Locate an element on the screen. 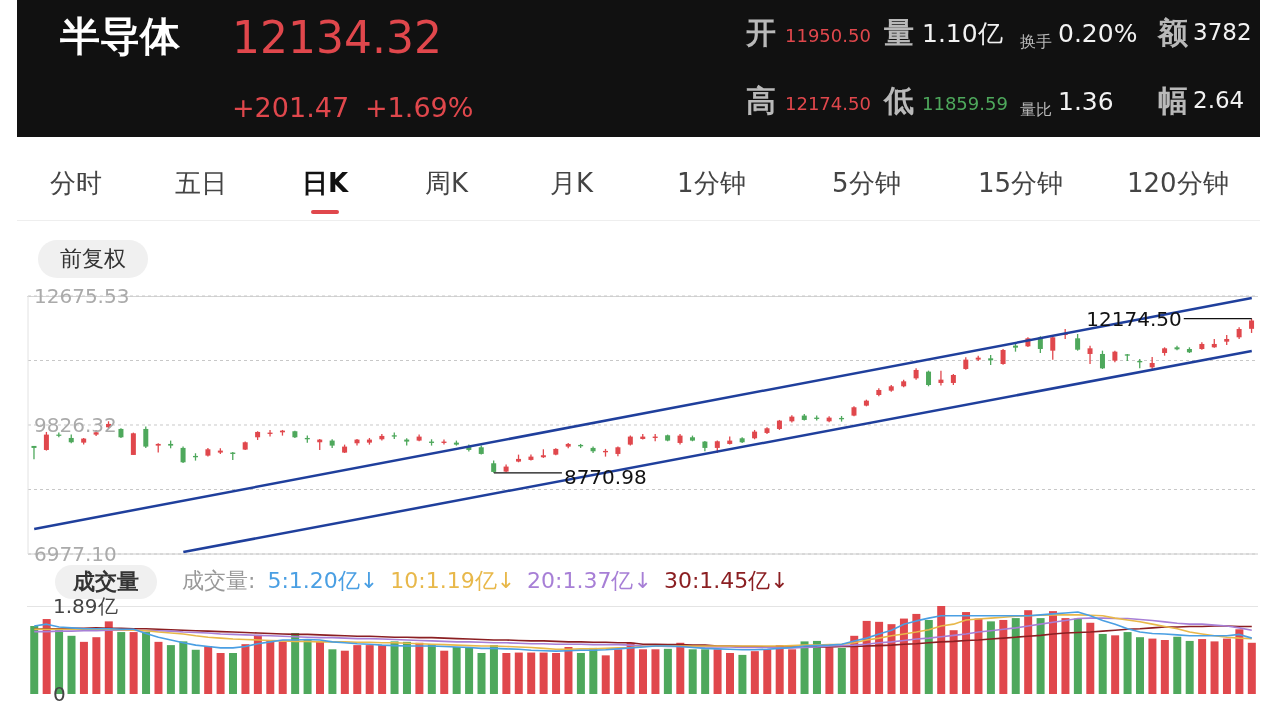 This screenshot has height=727, width=1280. text: +1.69% is located at coordinates (419, 107).